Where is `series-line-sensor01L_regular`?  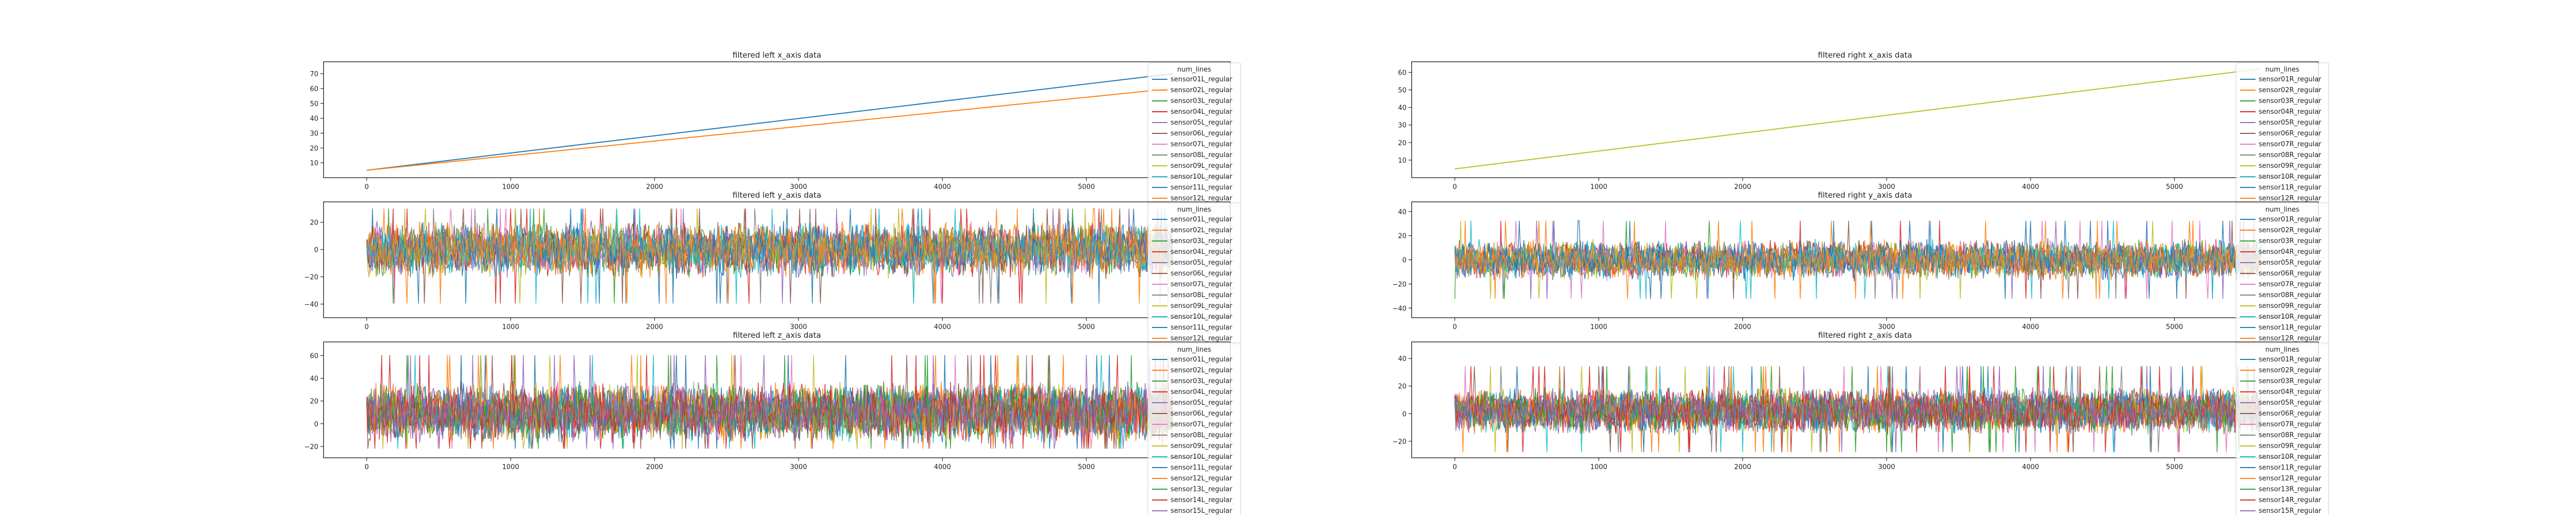
series-line-sensor01L_regular is located at coordinates (769, 122).